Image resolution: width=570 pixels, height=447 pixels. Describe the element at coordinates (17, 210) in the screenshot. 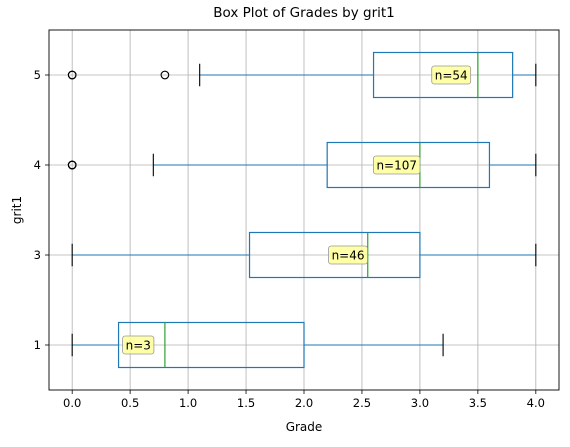

I see `y-axis-label: grit1` at that location.